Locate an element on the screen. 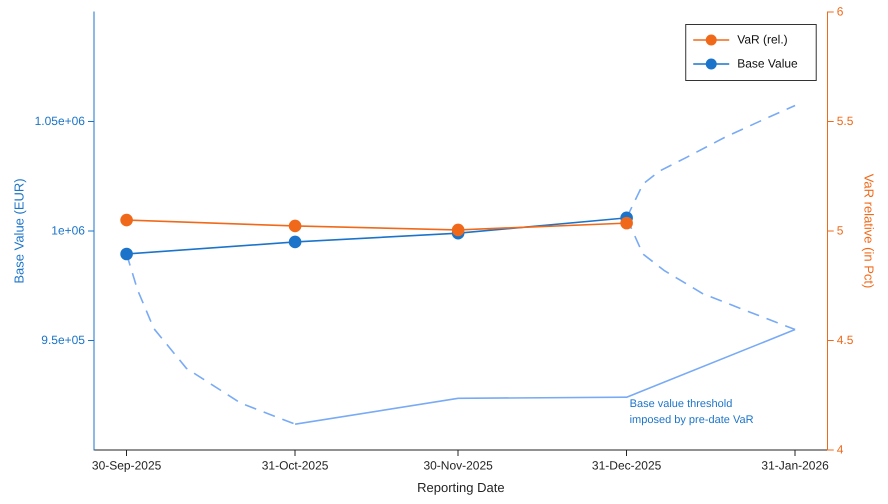 This screenshot has width=888, height=504. y2-tick-label: 5 is located at coordinates (840, 230).